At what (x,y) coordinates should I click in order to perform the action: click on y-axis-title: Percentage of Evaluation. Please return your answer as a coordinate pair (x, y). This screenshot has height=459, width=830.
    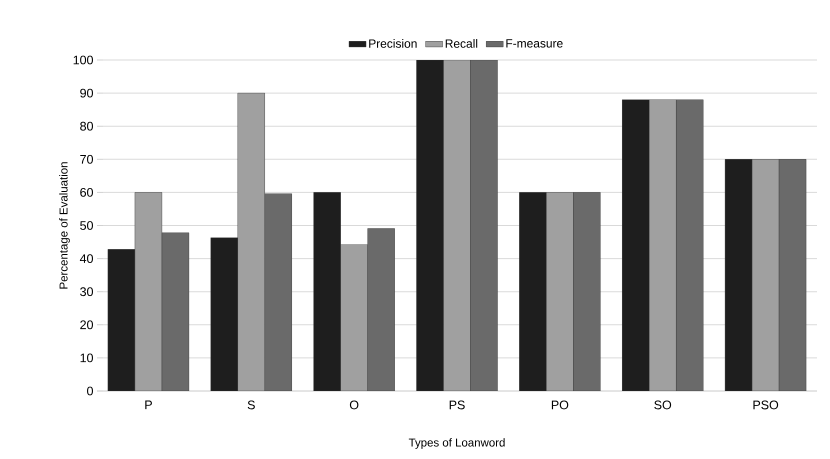
    Looking at the image, I should click on (64, 225).